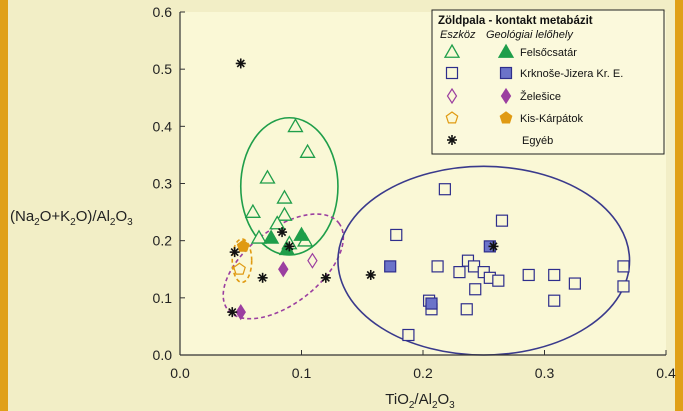 The width and height of the screenshot is (683, 411). I want to click on x-axis-ticks: 0.0 0.1 0.2 0.3 0.4, so click(423, 365).